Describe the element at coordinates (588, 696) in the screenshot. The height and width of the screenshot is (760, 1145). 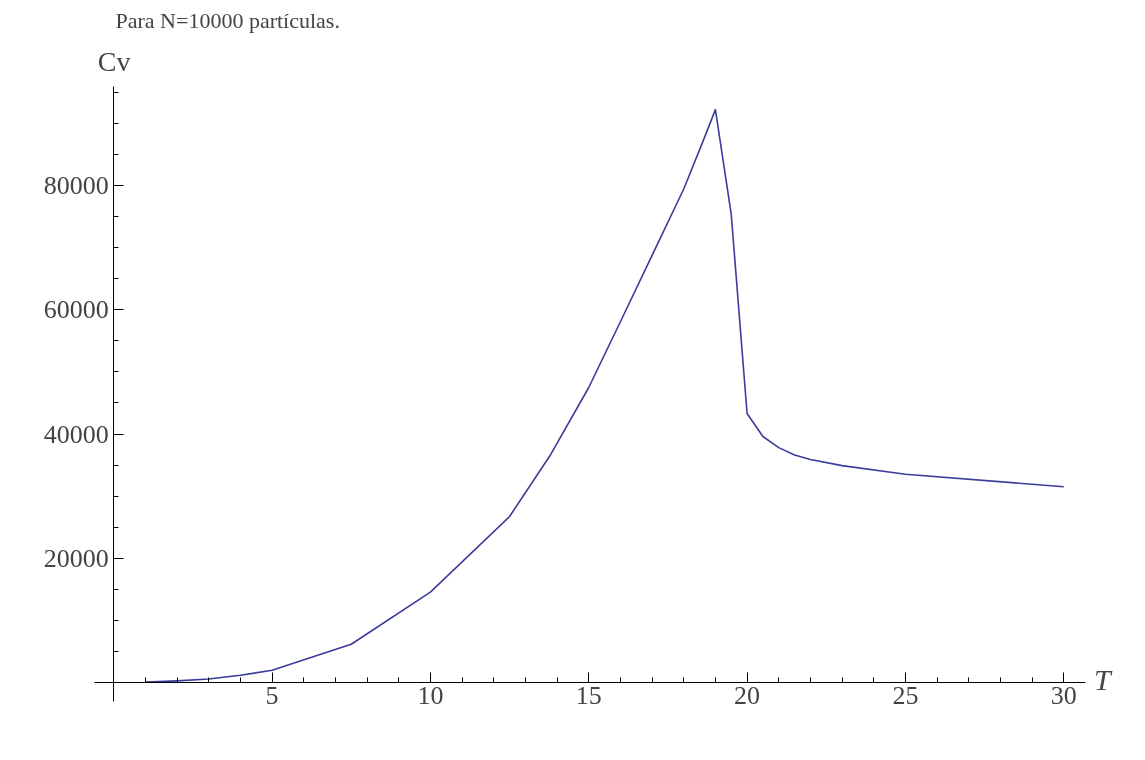
I see `x-tick-label: 15` at that location.